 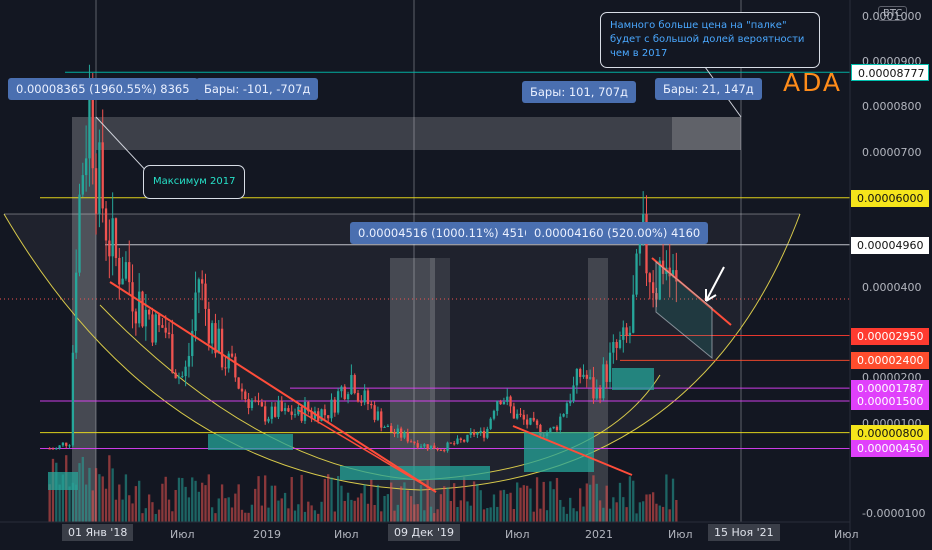 What do you see at coordinates (890, 198) in the screenshot?
I see `price-level-tag: 0.00006000` at bounding box center [890, 198].